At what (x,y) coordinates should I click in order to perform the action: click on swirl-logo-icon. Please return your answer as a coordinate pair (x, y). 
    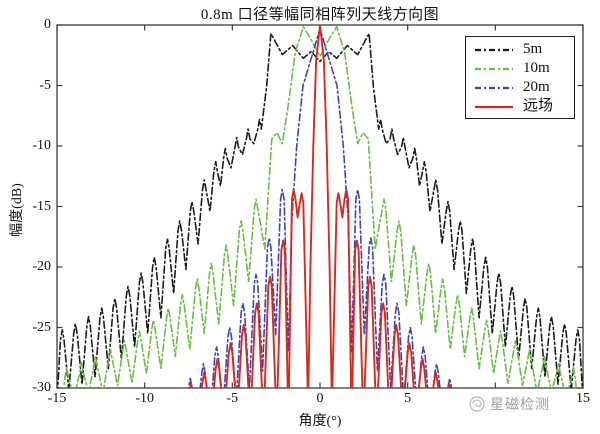
    Looking at the image, I should click on (477, 404).